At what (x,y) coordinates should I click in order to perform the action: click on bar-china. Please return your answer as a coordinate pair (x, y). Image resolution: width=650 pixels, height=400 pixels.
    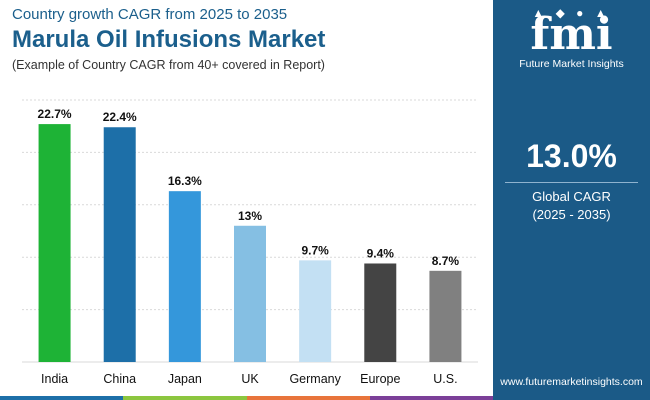
    Looking at the image, I should click on (119, 244).